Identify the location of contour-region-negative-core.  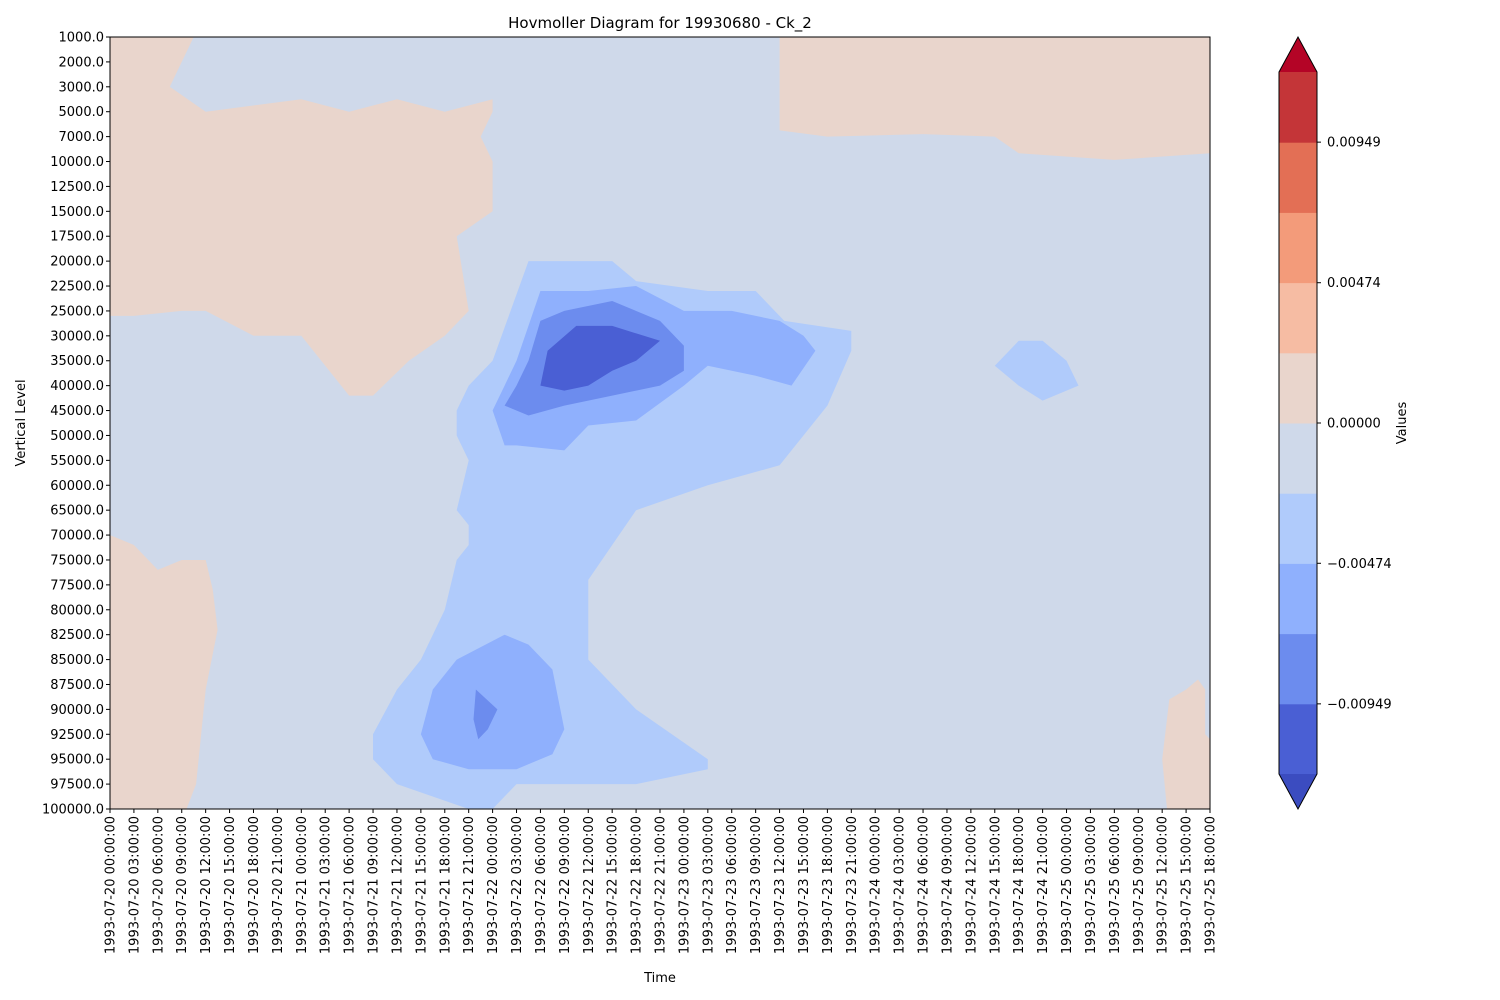
(600, 358).